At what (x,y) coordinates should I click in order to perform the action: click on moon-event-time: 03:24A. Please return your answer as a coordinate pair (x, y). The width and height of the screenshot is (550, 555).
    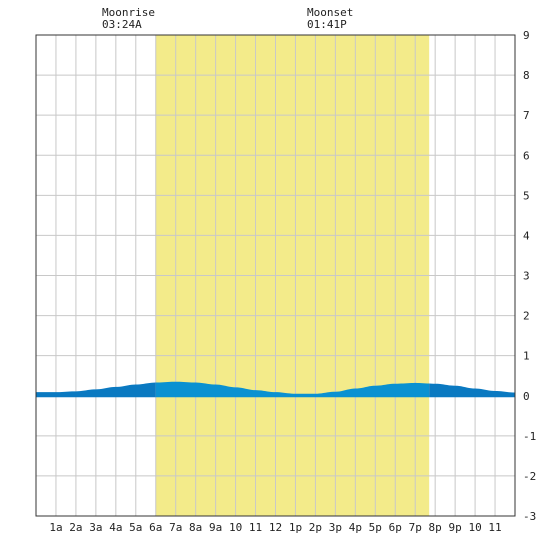
    Looking at the image, I should click on (122, 24).